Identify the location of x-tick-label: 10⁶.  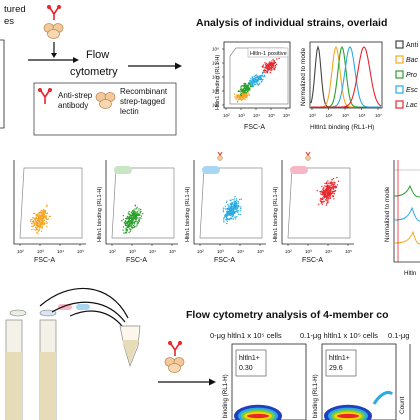
(286, 115).